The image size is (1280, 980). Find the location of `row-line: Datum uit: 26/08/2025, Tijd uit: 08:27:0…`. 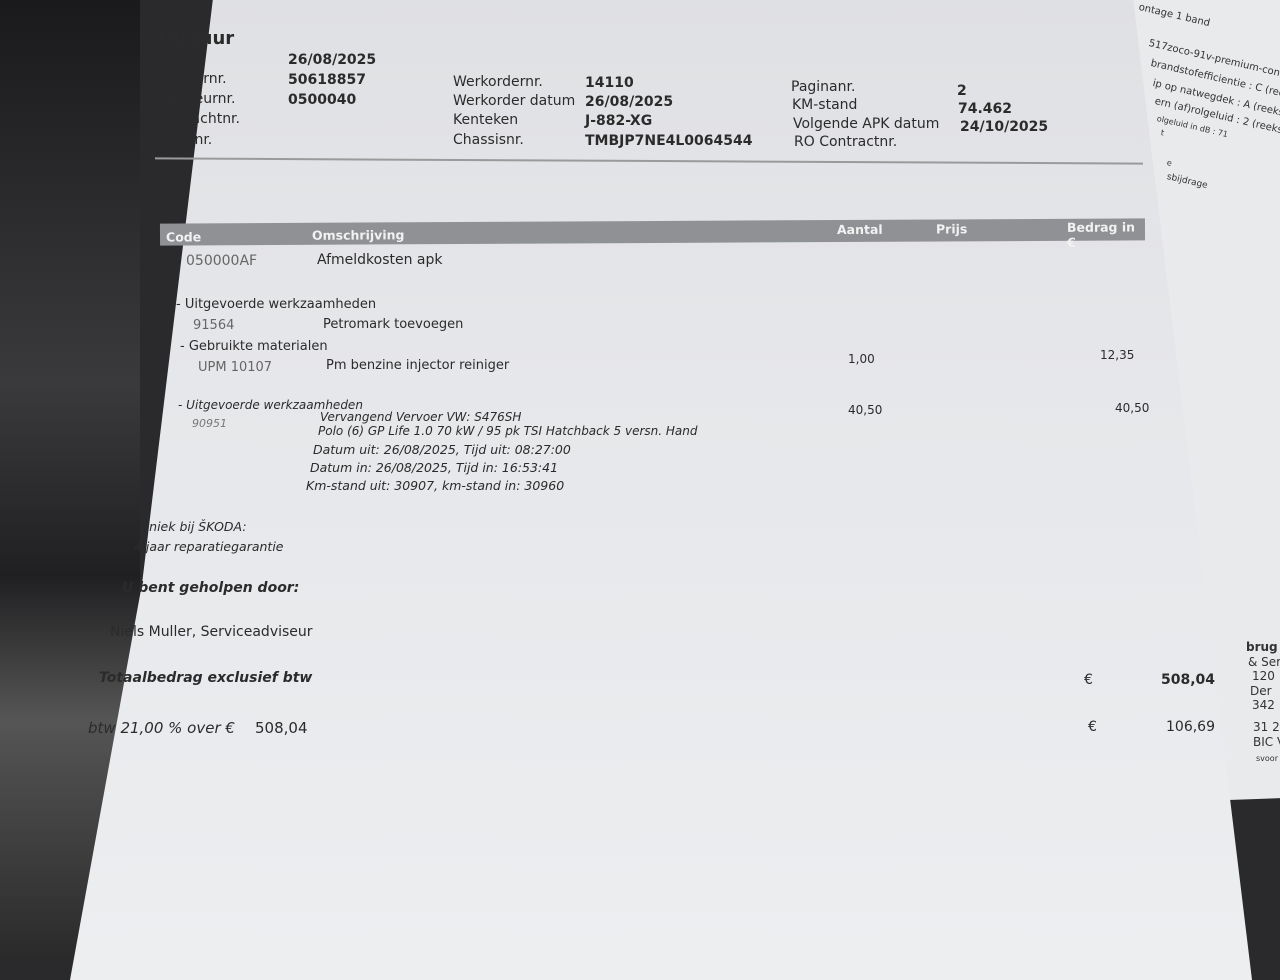

row-line: Datum uit: 26/08/2025, Tijd uit: 08:27:0… is located at coordinates (442, 449).